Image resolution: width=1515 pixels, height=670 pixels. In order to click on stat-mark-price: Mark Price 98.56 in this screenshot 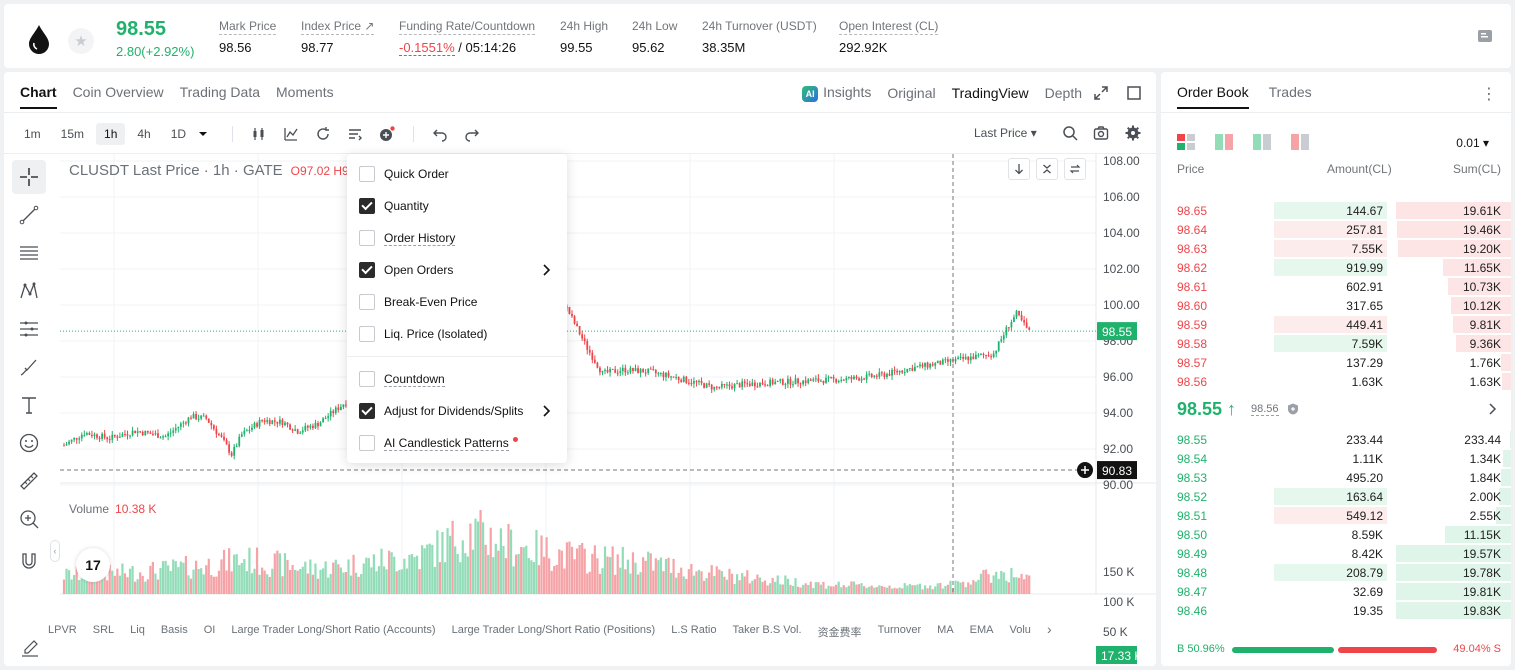, I will do `click(248, 37)`.